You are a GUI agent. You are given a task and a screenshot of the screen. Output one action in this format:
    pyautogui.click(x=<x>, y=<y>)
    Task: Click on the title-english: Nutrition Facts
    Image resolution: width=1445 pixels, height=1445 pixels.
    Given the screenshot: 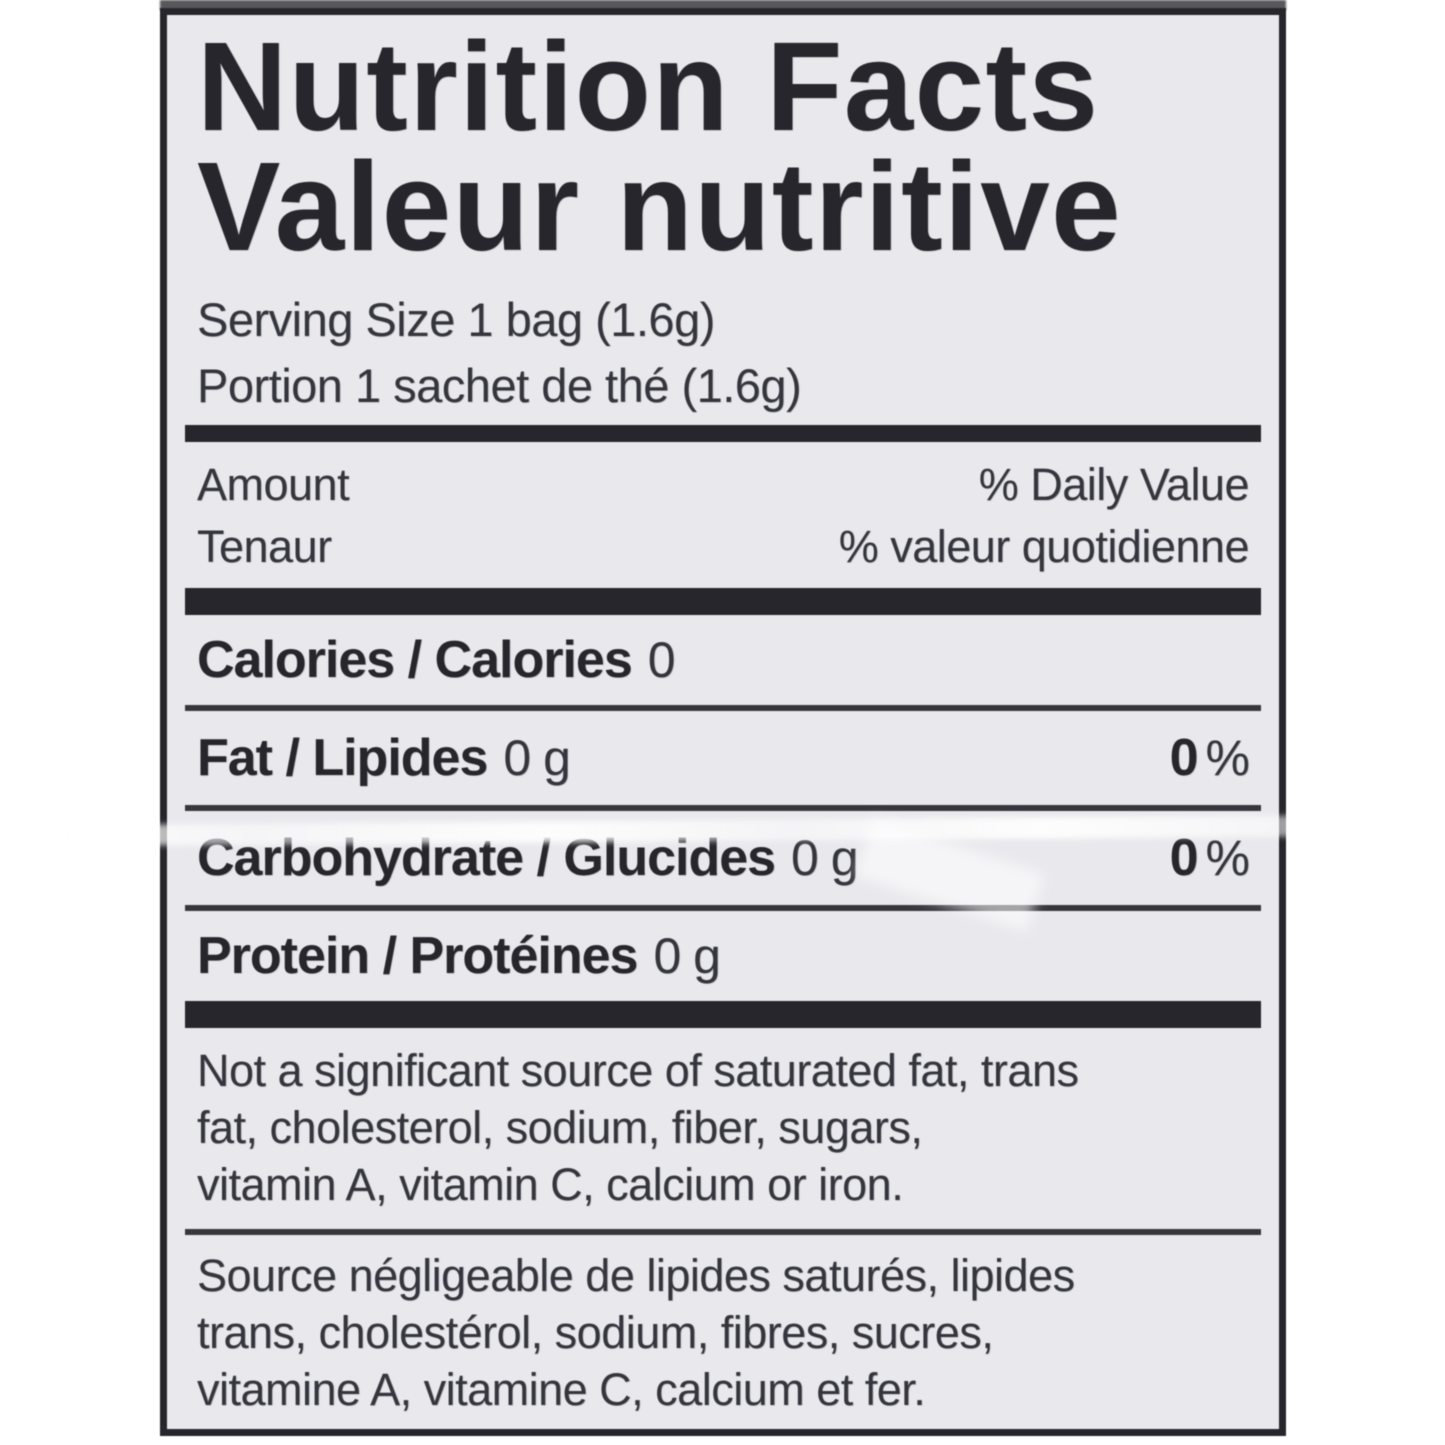 What is the action you would take?
    pyautogui.click(x=648, y=86)
    